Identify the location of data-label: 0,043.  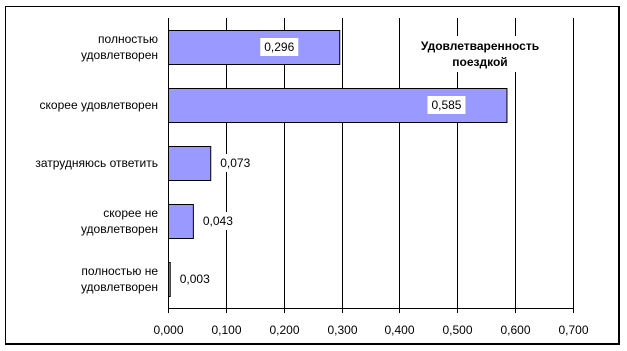
(218, 221).